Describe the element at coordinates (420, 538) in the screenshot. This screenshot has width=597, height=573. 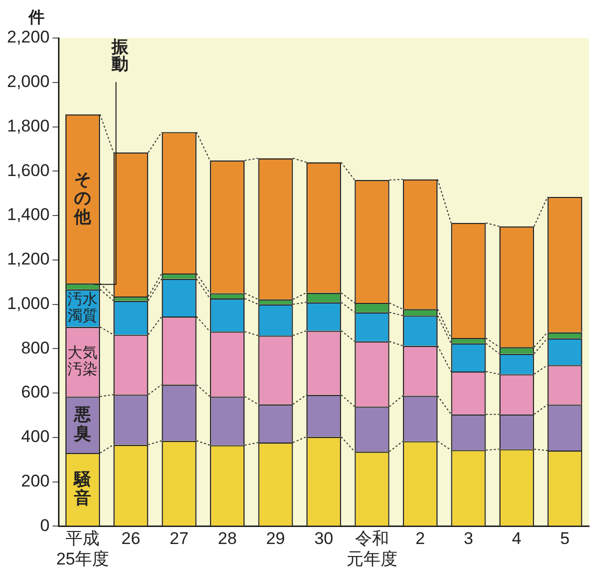
I see `x-tick-label: 2` at that location.